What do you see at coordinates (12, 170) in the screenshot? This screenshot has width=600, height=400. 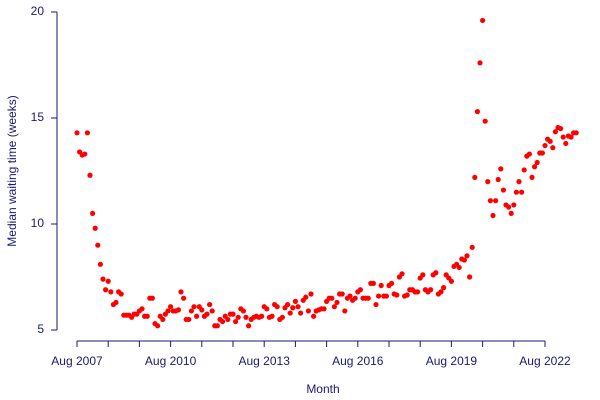 I see `y-axis-label: Median waiting time (weeks)` at bounding box center [12, 170].